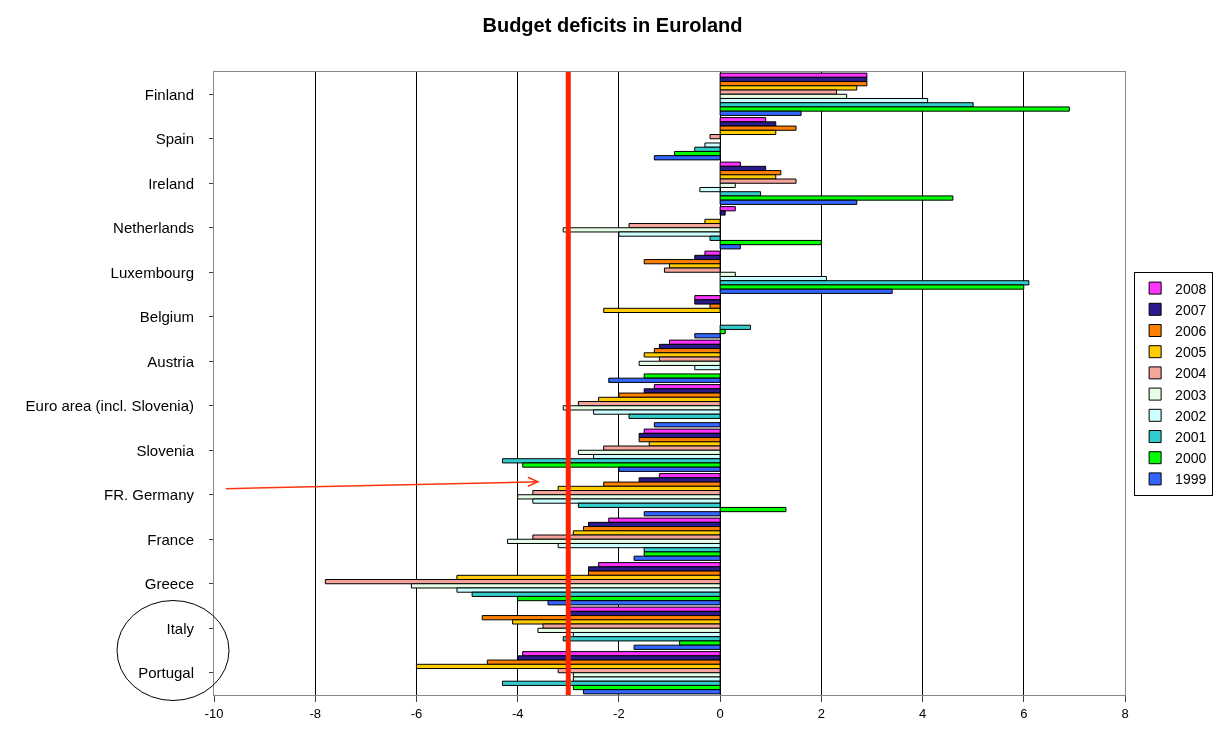 This screenshot has height=731, width=1225. I want to click on x-tick-label: 2, so click(821, 713).